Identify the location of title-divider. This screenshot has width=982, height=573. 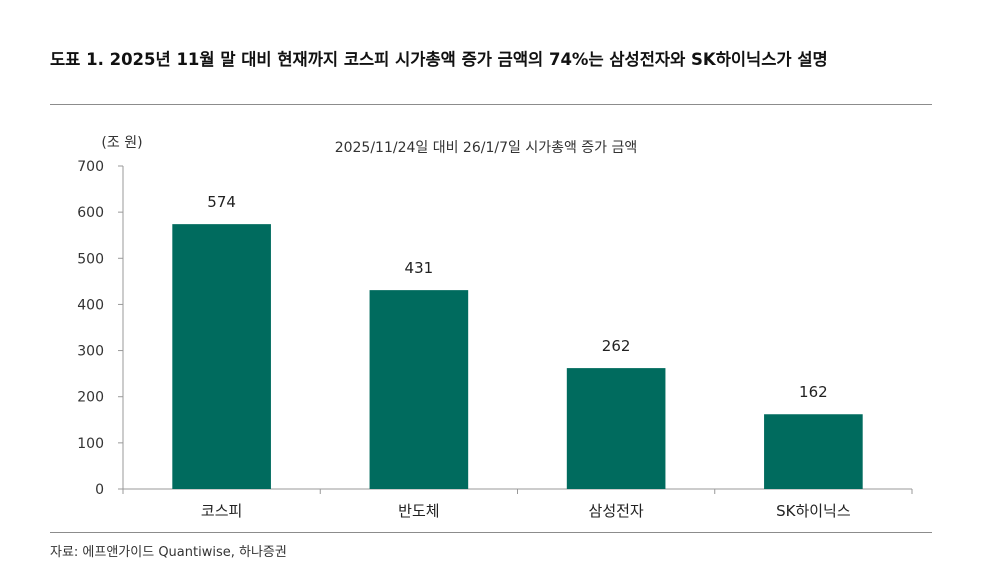
(491, 104).